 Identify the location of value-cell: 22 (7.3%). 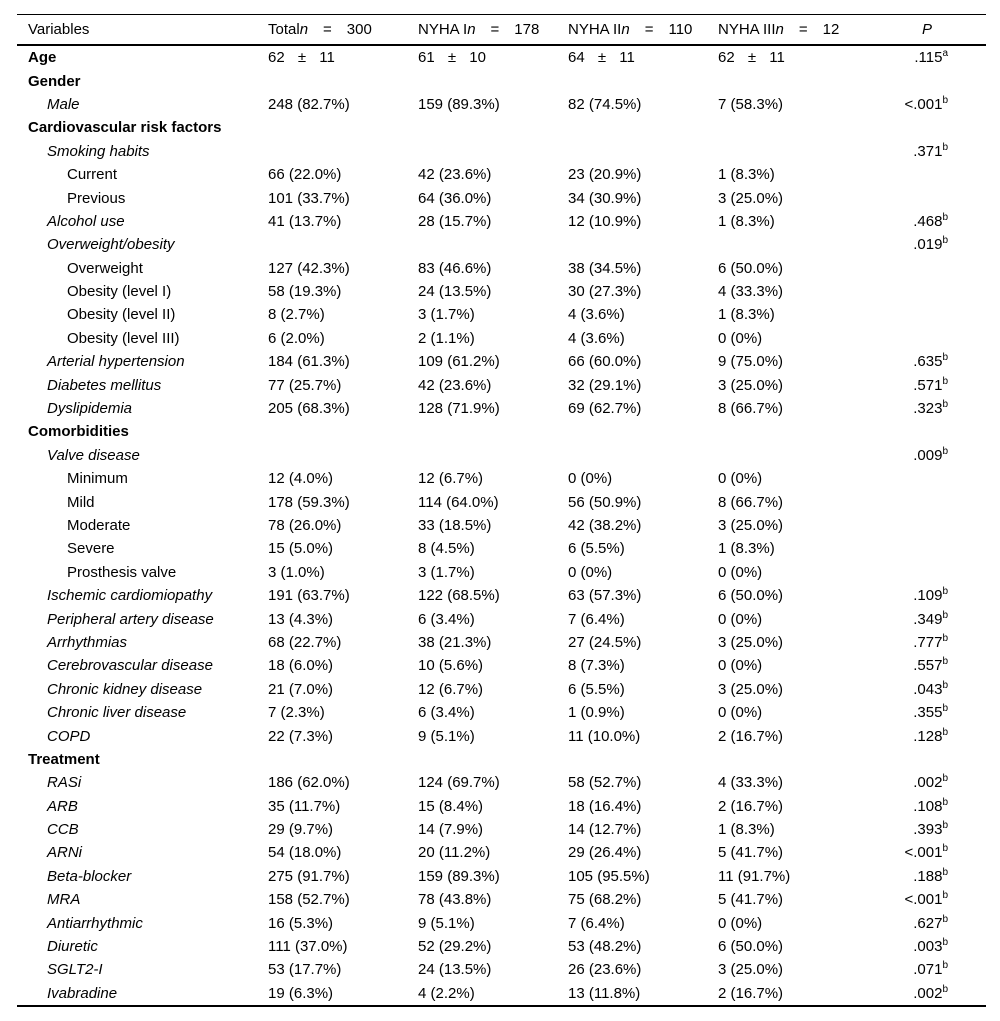
(301, 736).